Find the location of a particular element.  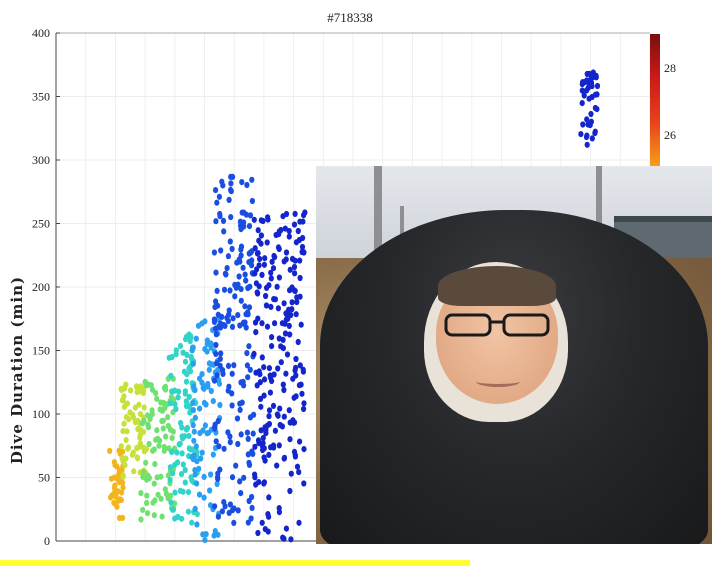

y-axis-label: Dive Duration (min) is located at coordinates (17, 370).